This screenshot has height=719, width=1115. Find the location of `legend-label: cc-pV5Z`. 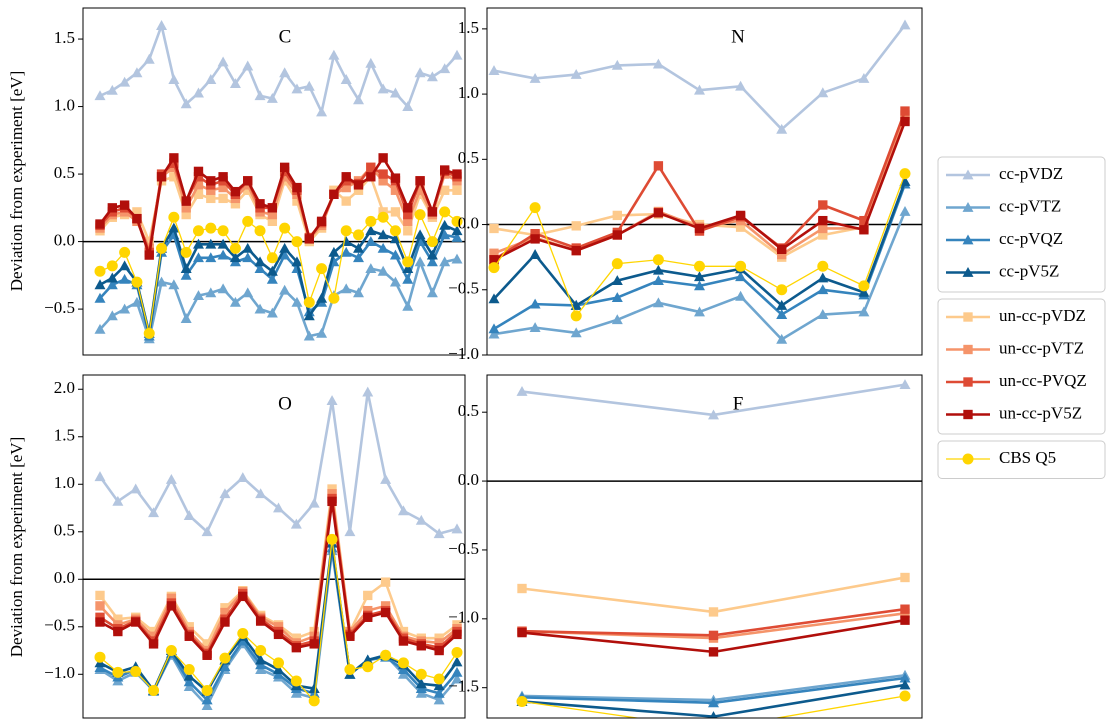

legend-label: cc-pV5Z is located at coordinates (1029, 270).